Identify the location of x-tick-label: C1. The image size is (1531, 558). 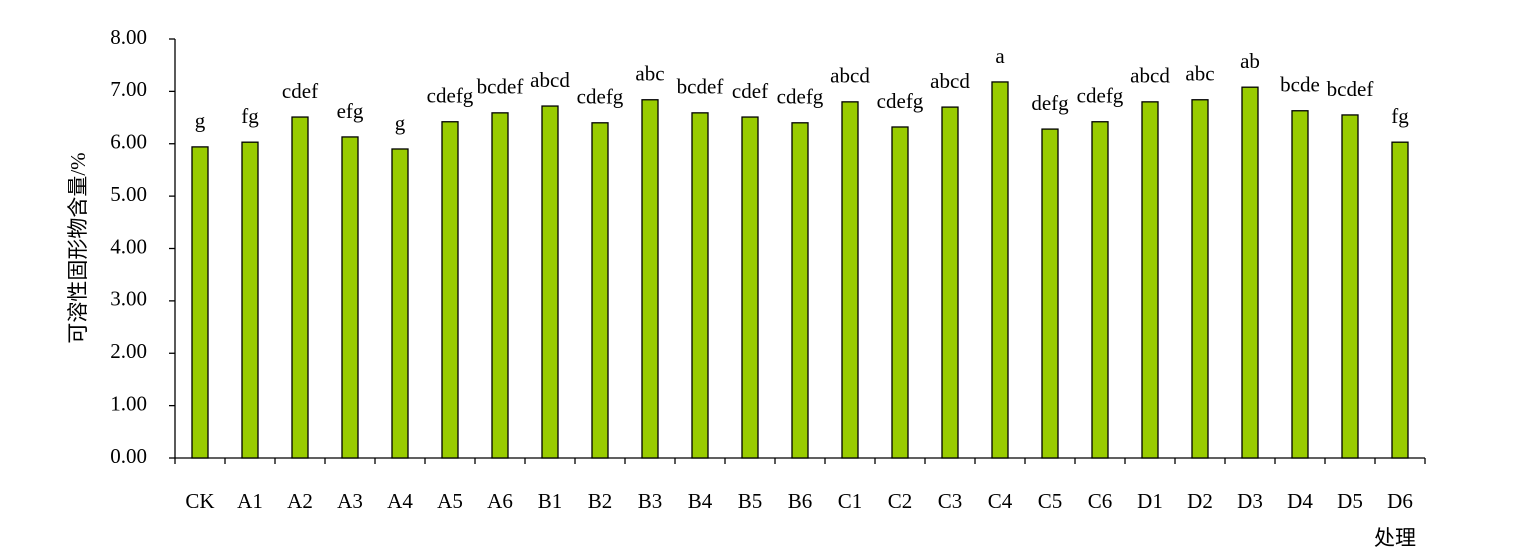
(850, 501).